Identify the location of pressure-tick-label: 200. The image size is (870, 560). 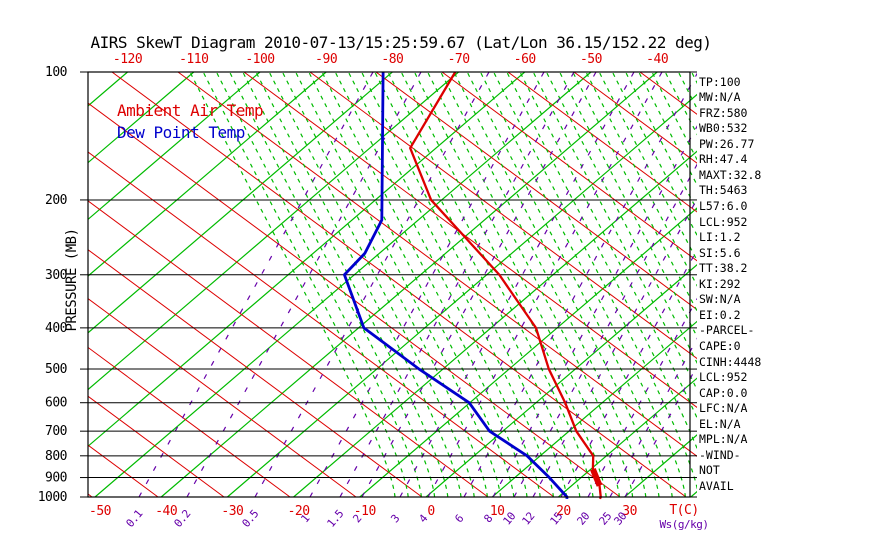
(56, 200).